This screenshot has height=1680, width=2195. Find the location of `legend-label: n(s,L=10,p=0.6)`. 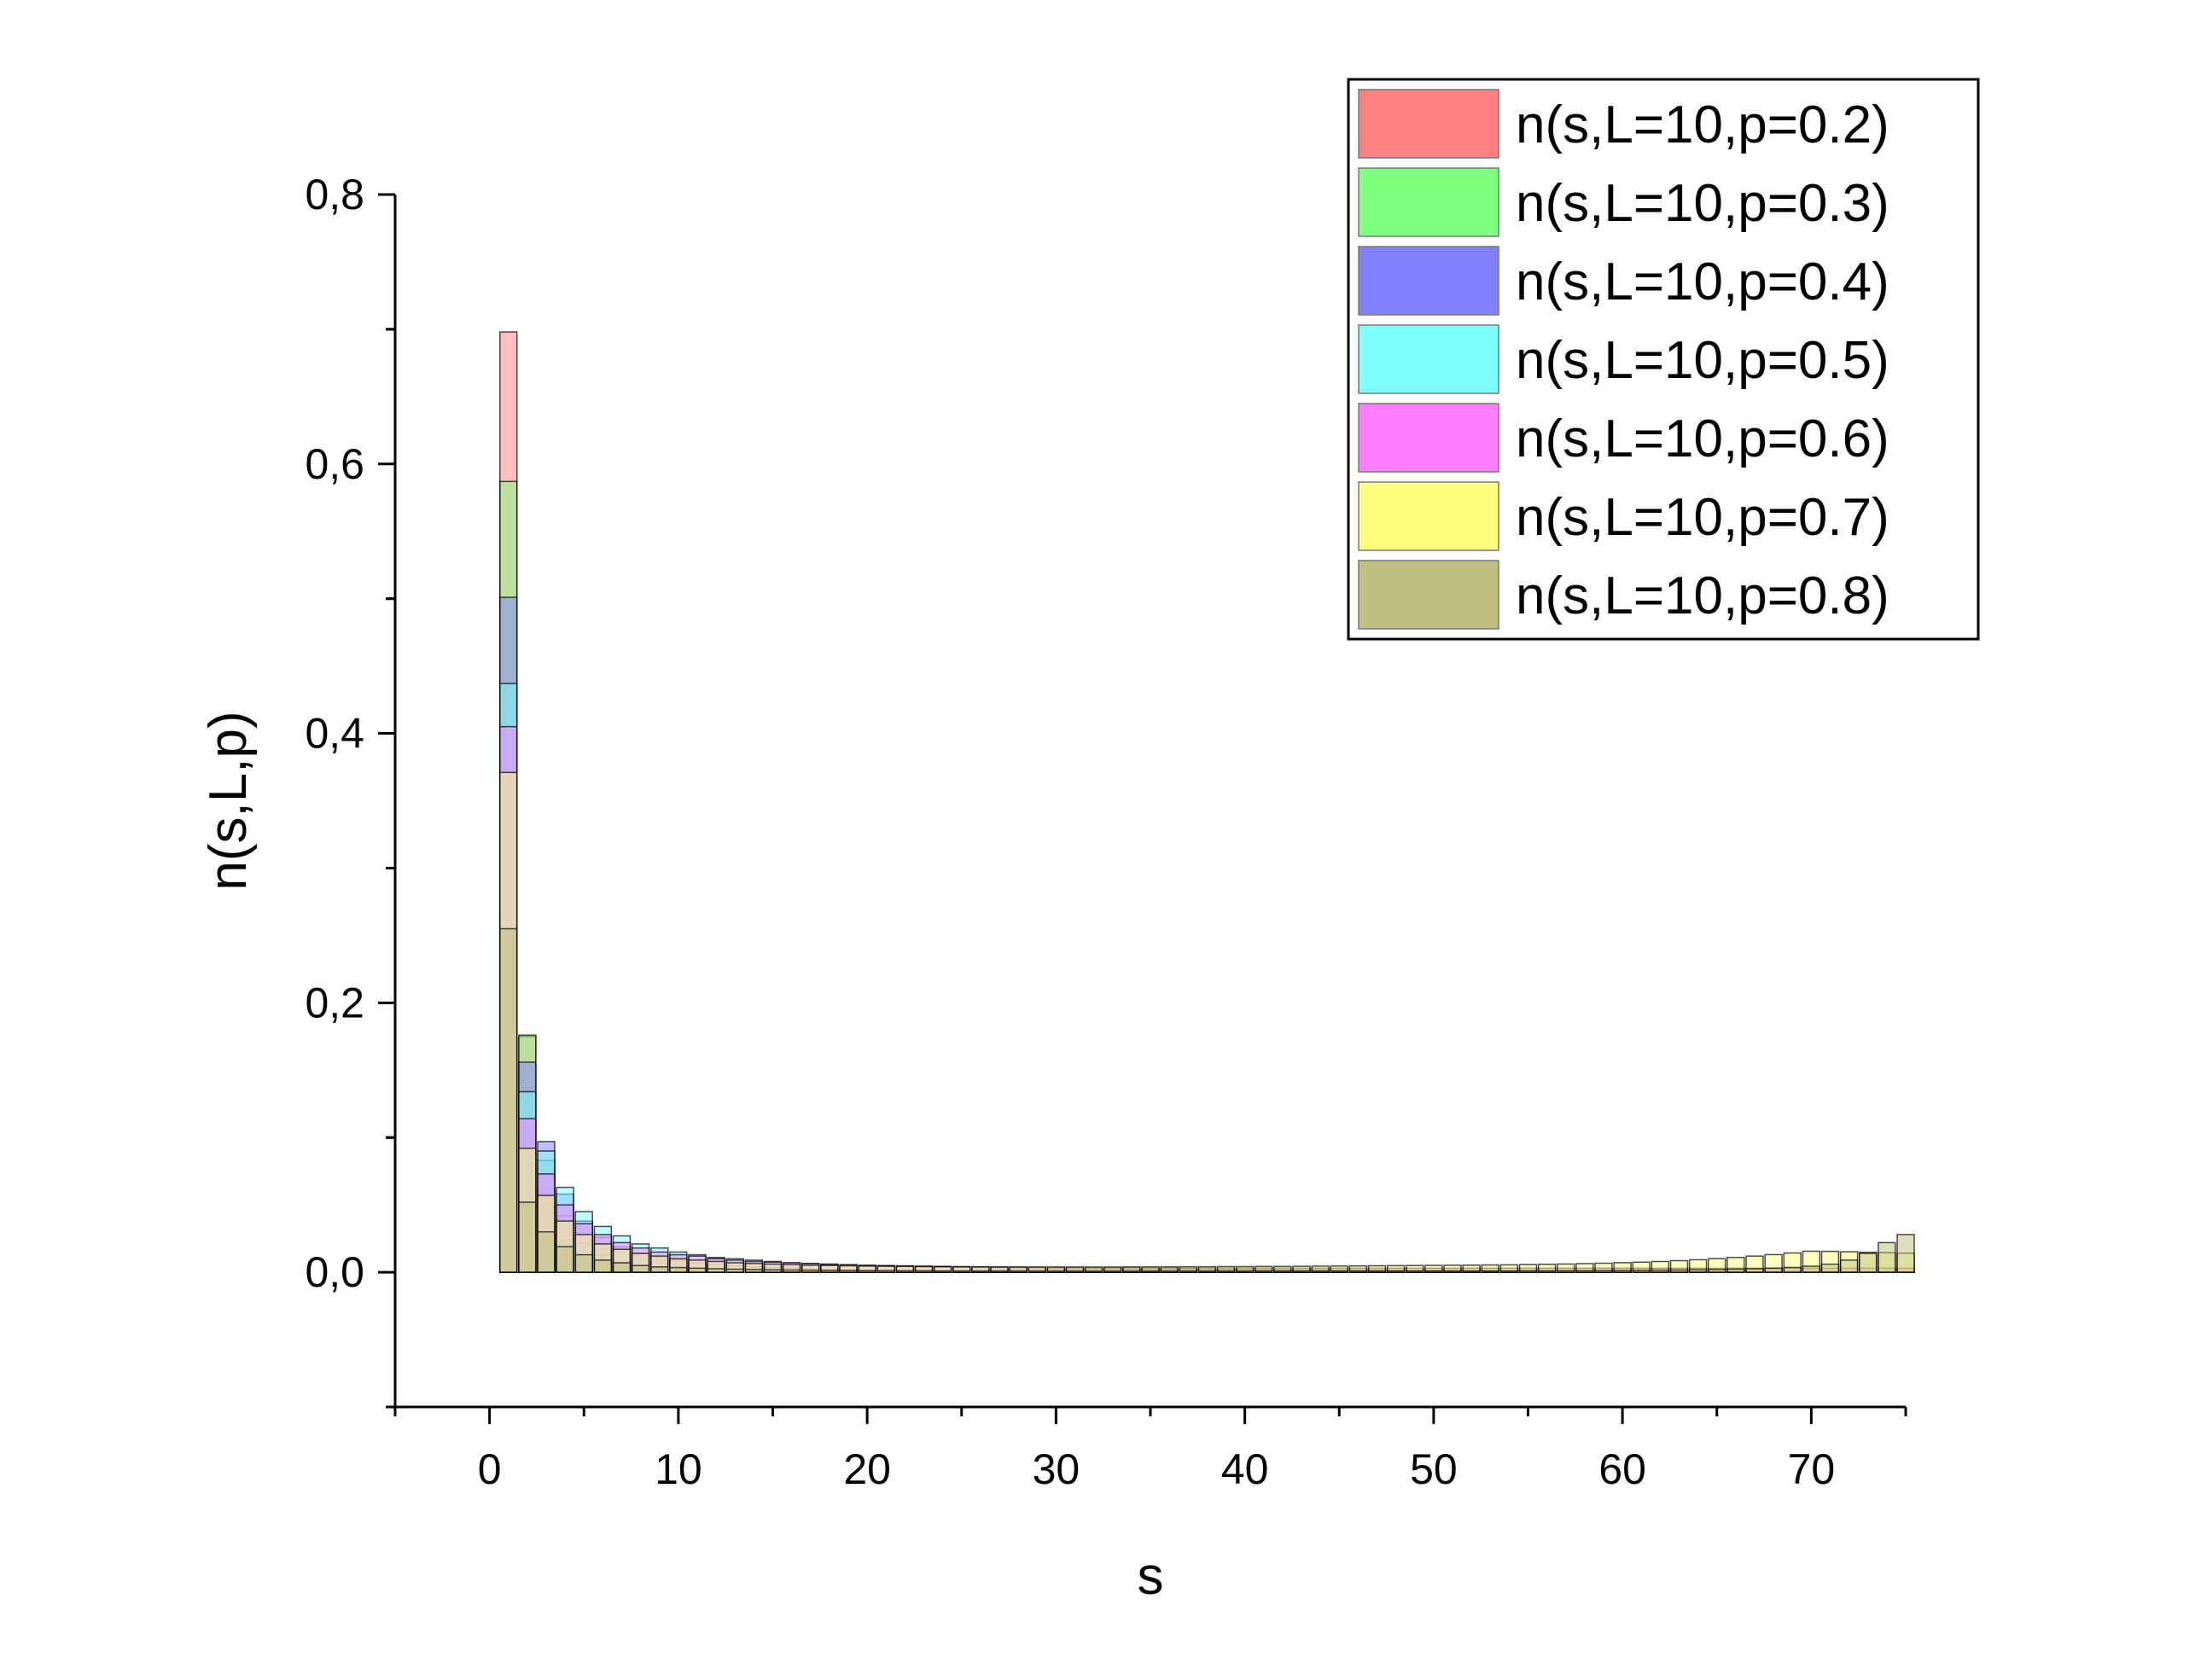

legend-label: n(s,L=10,p=0.6) is located at coordinates (1702, 439).